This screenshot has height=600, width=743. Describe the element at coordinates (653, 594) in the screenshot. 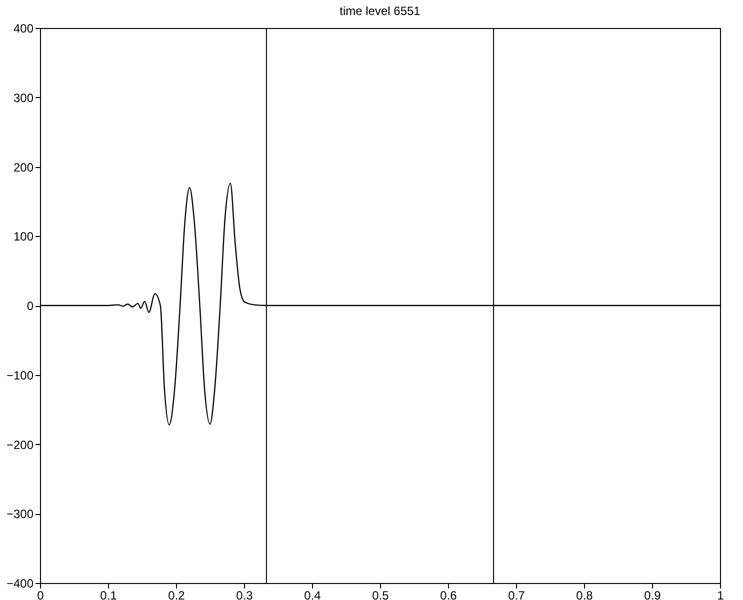

I see `x-tick-label: 0.9` at that location.